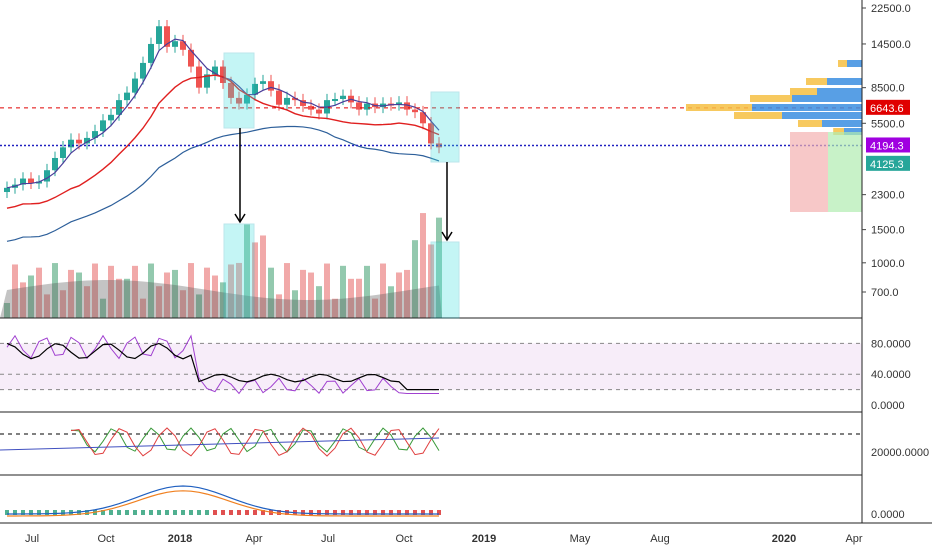 The width and height of the screenshot is (932, 550). I want to click on indicator2-red-line, so click(255, 442).